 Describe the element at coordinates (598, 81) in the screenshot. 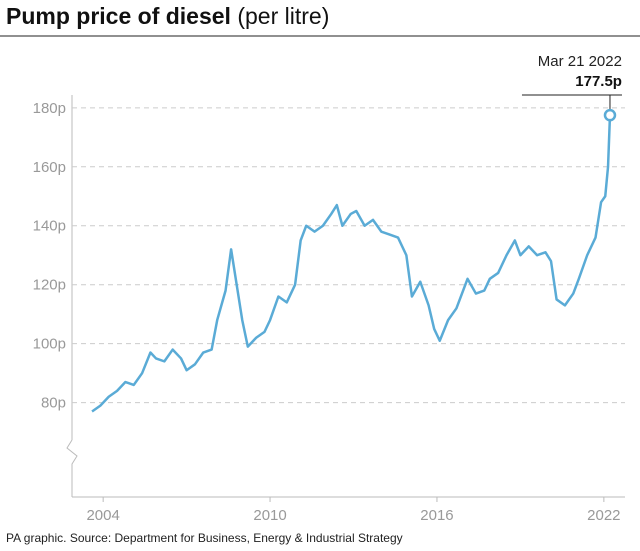

I see `annotation-value: 177.5p` at that location.